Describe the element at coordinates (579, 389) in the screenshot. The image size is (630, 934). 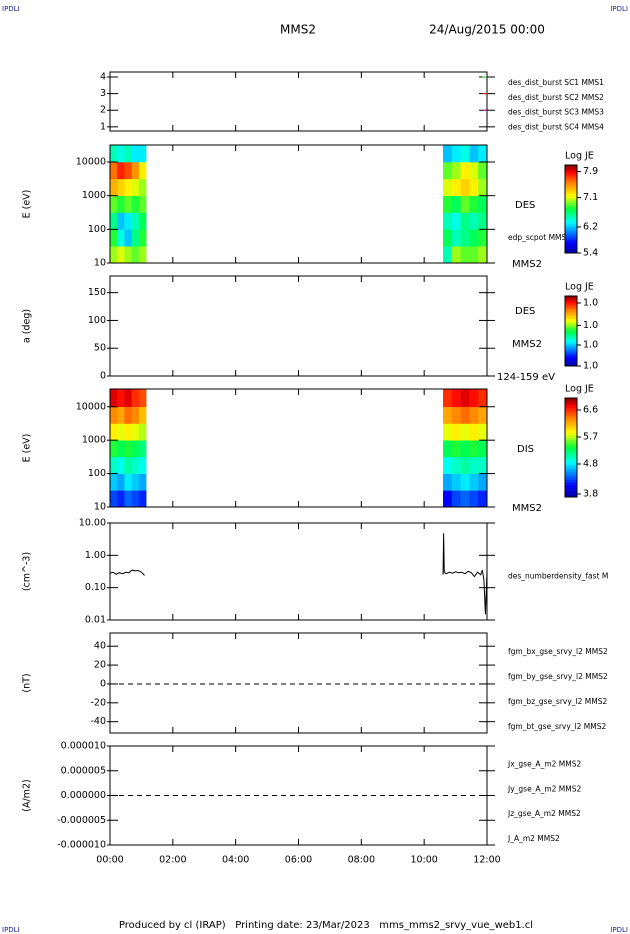
I see `colorbar-label: Log JE` at that location.